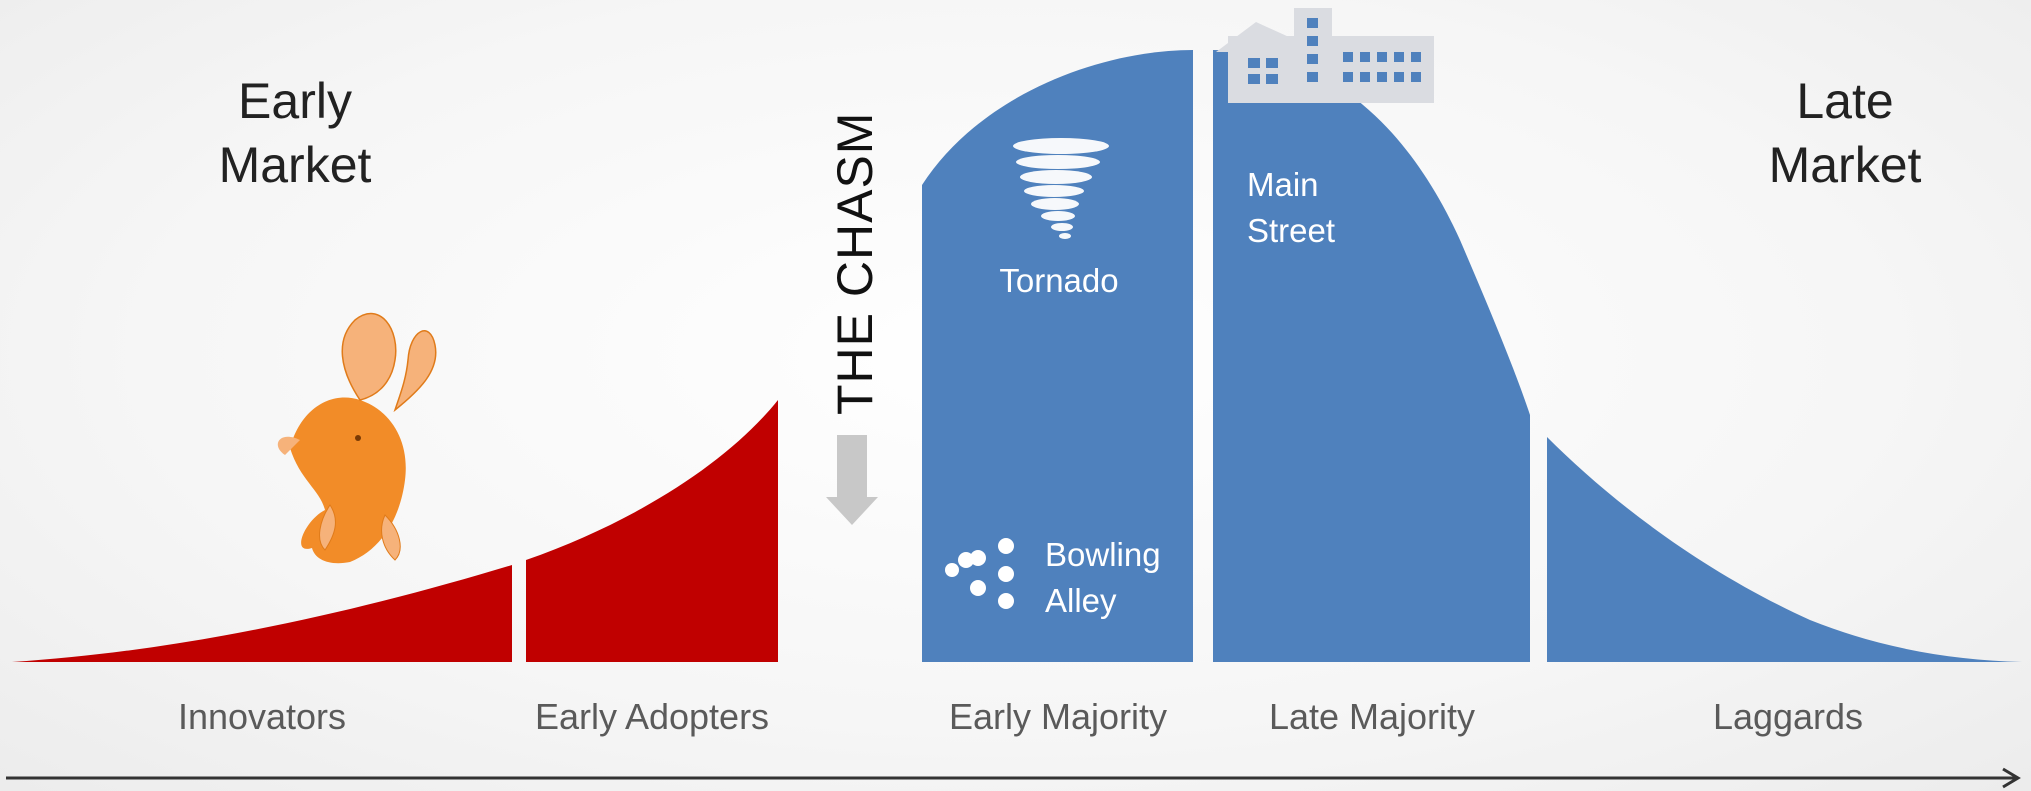 The height and width of the screenshot is (791, 2031). What do you see at coordinates (1283, 184) in the screenshot?
I see `main-street-label-line1: Main` at bounding box center [1283, 184].